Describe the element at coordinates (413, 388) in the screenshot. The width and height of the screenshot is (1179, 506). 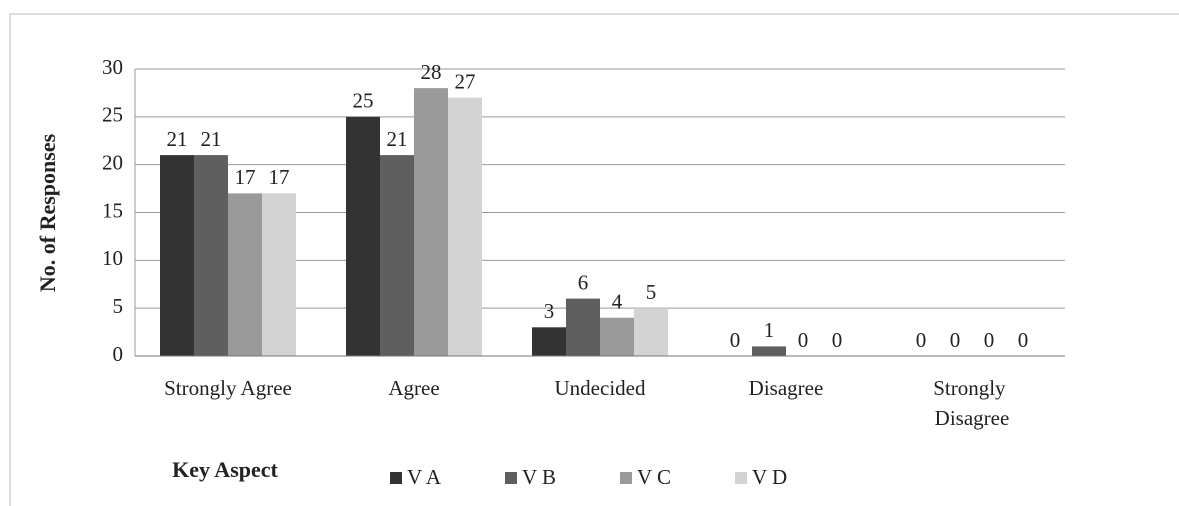
I see `x-tick-label: Agree` at that location.